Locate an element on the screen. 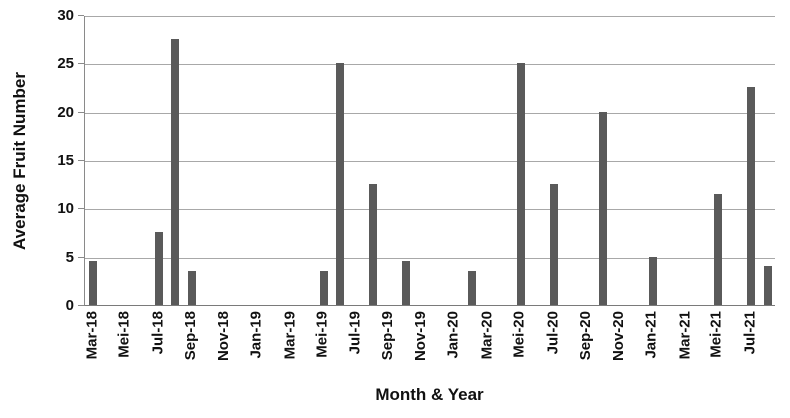 This screenshot has height=418, width=790. x-tick-label-Sep-18: Sep-18 is located at coordinates (190, 336).